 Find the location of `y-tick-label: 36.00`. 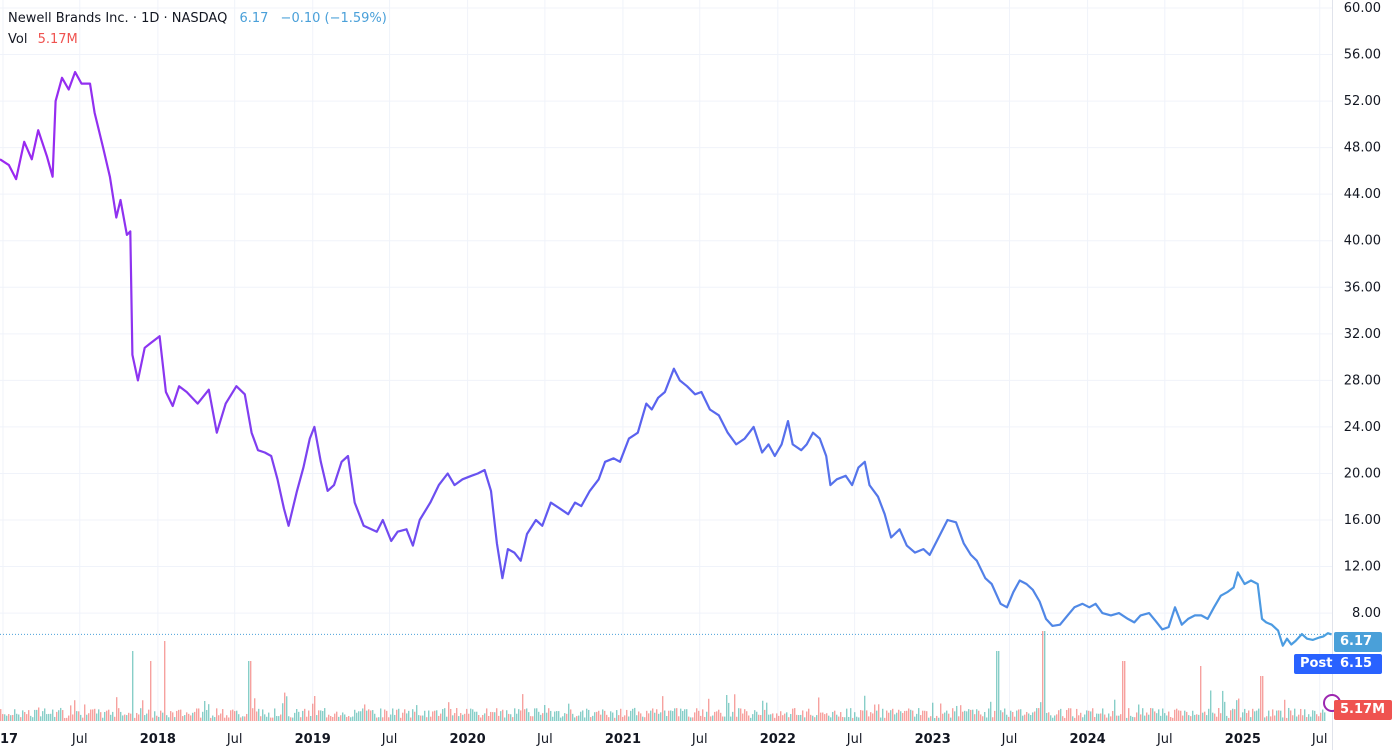

y-tick-label: 36.00 is located at coordinates (1362, 287).